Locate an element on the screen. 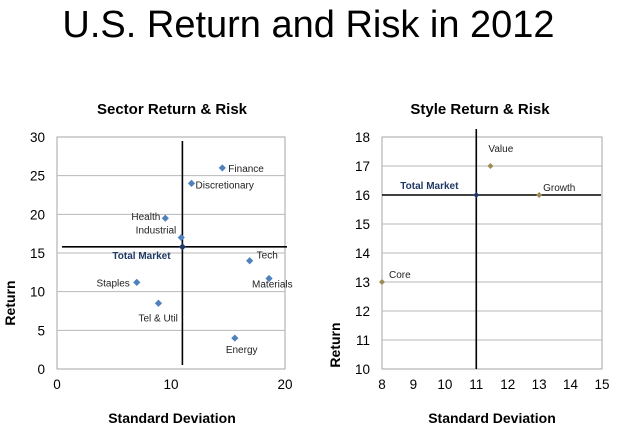 The image size is (617, 445). style-x-tick-label: 15 is located at coordinates (601, 384).